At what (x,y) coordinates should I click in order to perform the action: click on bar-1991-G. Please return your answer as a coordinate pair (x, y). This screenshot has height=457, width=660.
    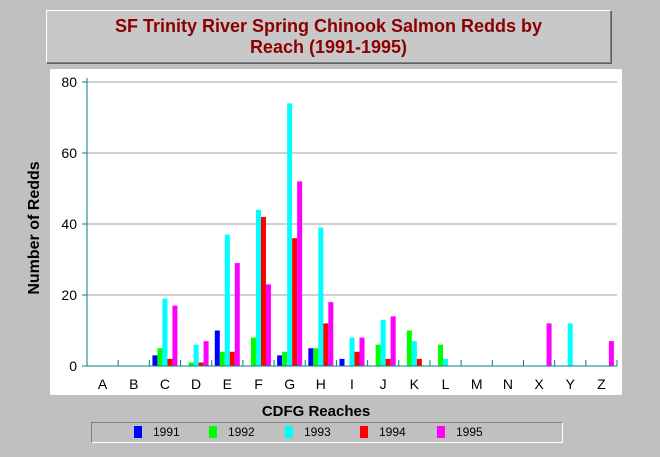
    Looking at the image, I should click on (280, 360).